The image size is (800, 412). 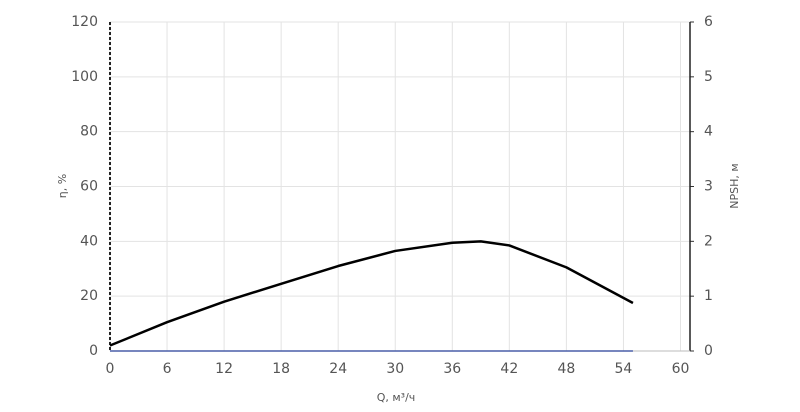 What do you see at coordinates (338, 369) in the screenshot?
I see `x-tick-label: 24` at bounding box center [338, 369].